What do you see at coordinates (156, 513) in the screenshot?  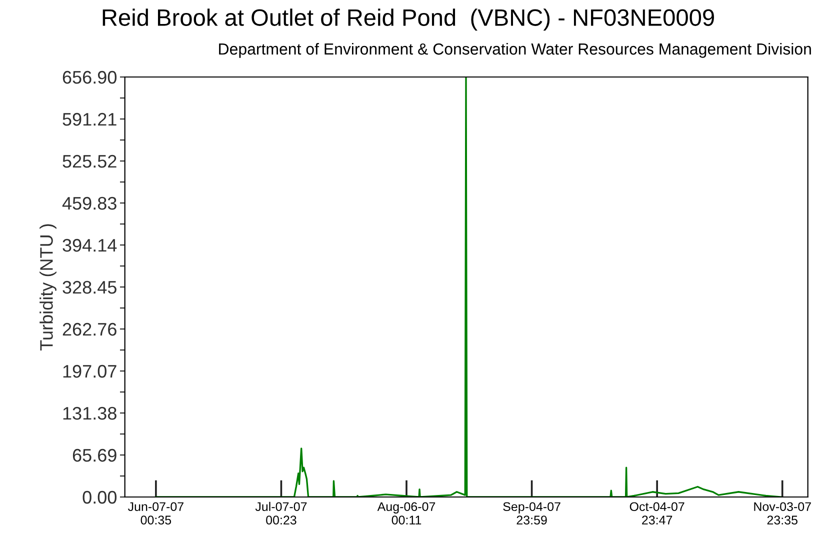 I see `x-tick-label: Jun-07-07 00:35` at bounding box center [156, 513].